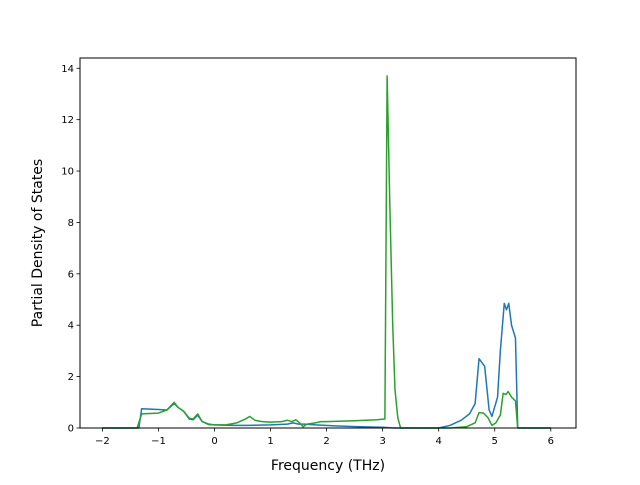 This screenshot has width=640, height=485. I want to click on x-tick-label: 6, so click(551, 441).